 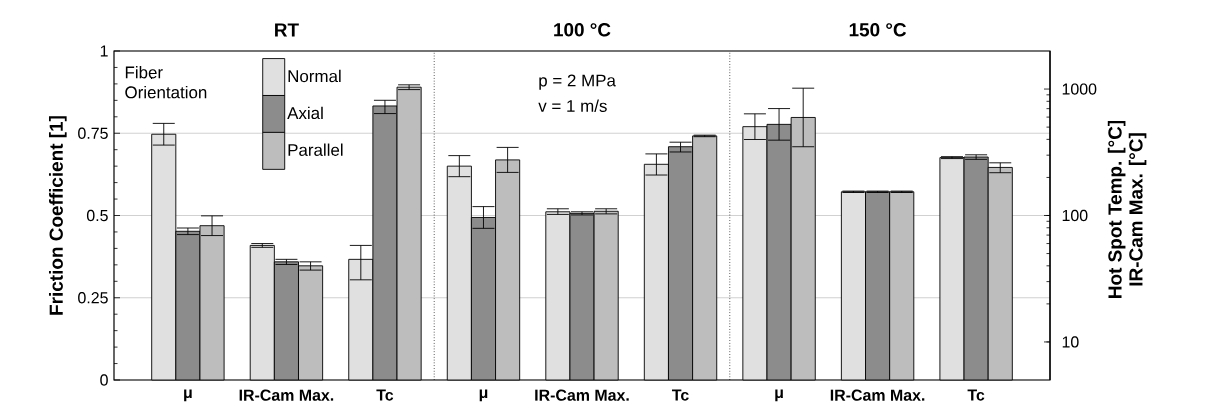 I want to click on y-tick-label: 0.25, so click(x=93, y=298).